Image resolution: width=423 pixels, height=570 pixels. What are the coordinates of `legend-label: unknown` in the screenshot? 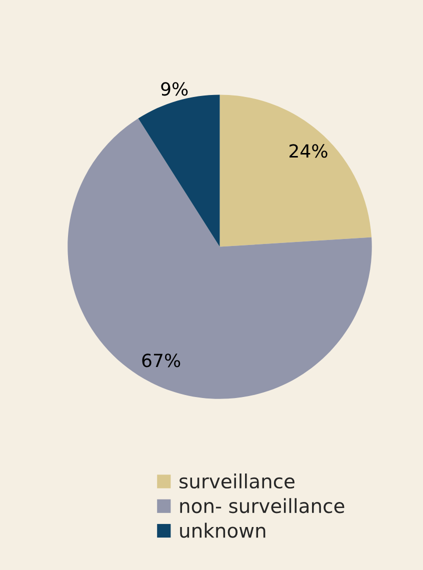 It's located at (223, 530).